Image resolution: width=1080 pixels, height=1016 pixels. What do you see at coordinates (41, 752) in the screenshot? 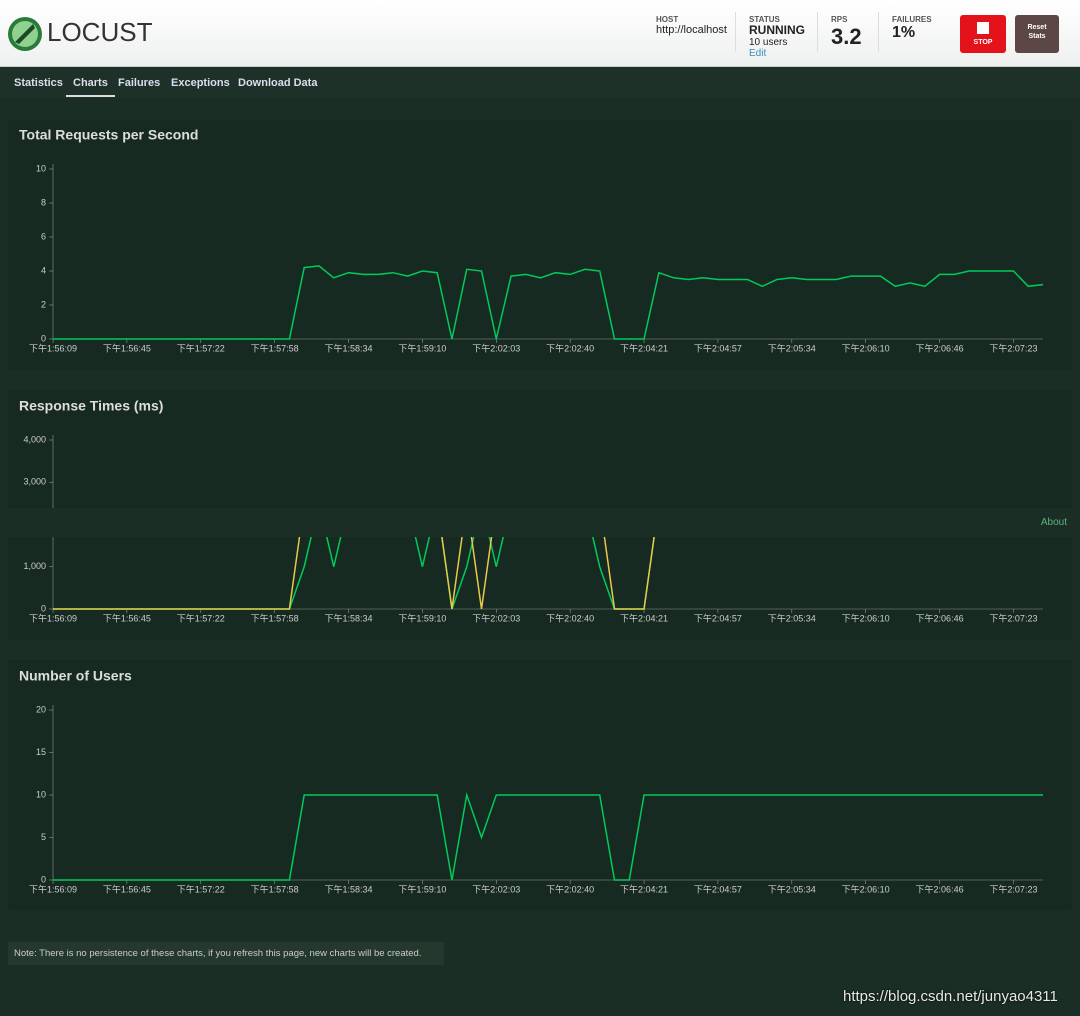
I see `y-tick-label: 15` at bounding box center [41, 752].